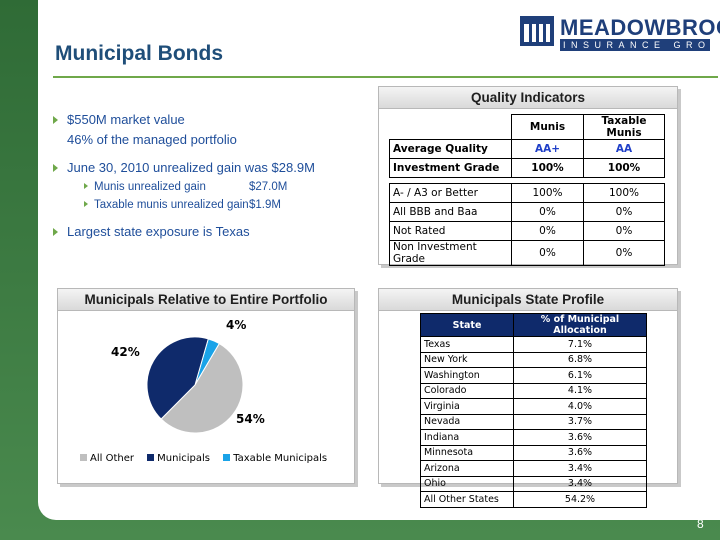  I want to click on row-label: Average Quality, so click(450, 149).